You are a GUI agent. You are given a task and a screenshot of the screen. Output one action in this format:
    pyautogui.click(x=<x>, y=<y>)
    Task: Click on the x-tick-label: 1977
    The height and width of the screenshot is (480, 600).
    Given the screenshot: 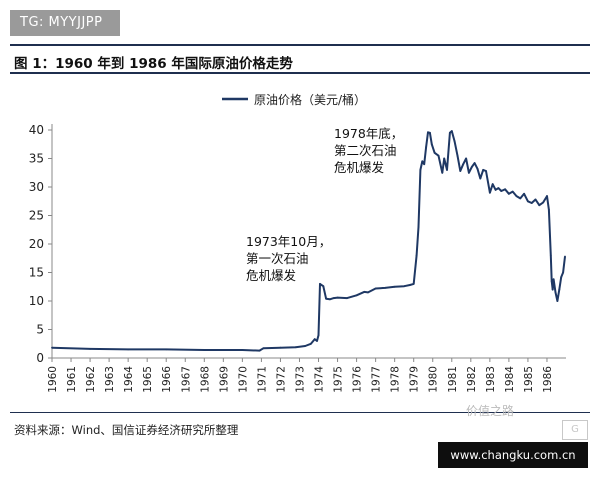 What is the action you would take?
    pyautogui.click(x=377, y=379)
    